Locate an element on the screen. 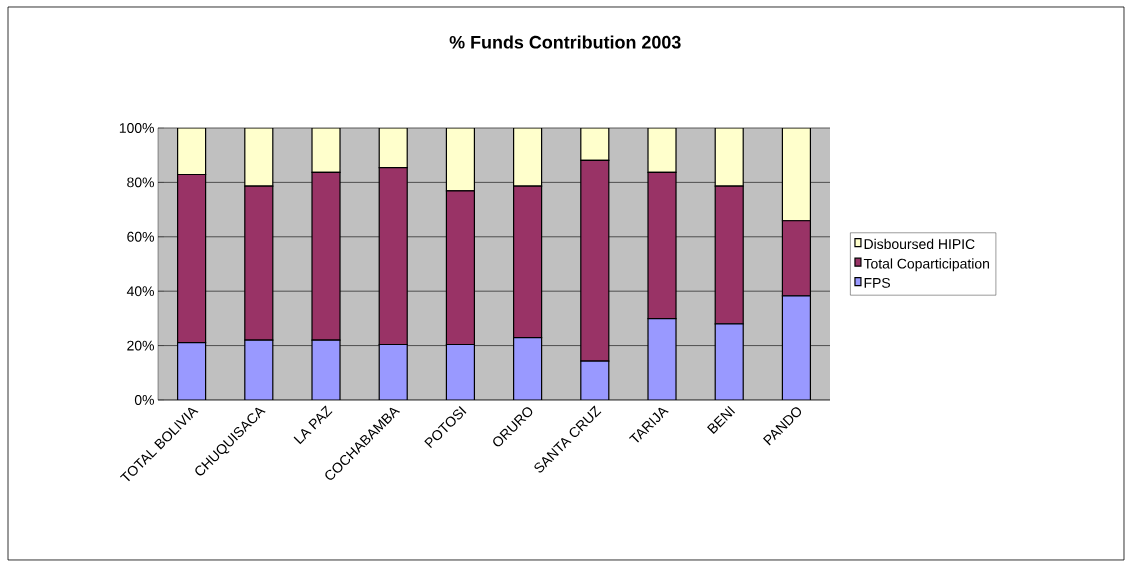 This screenshot has height=567, width=1131. y-tick-label: 100% is located at coordinates (136, 128).